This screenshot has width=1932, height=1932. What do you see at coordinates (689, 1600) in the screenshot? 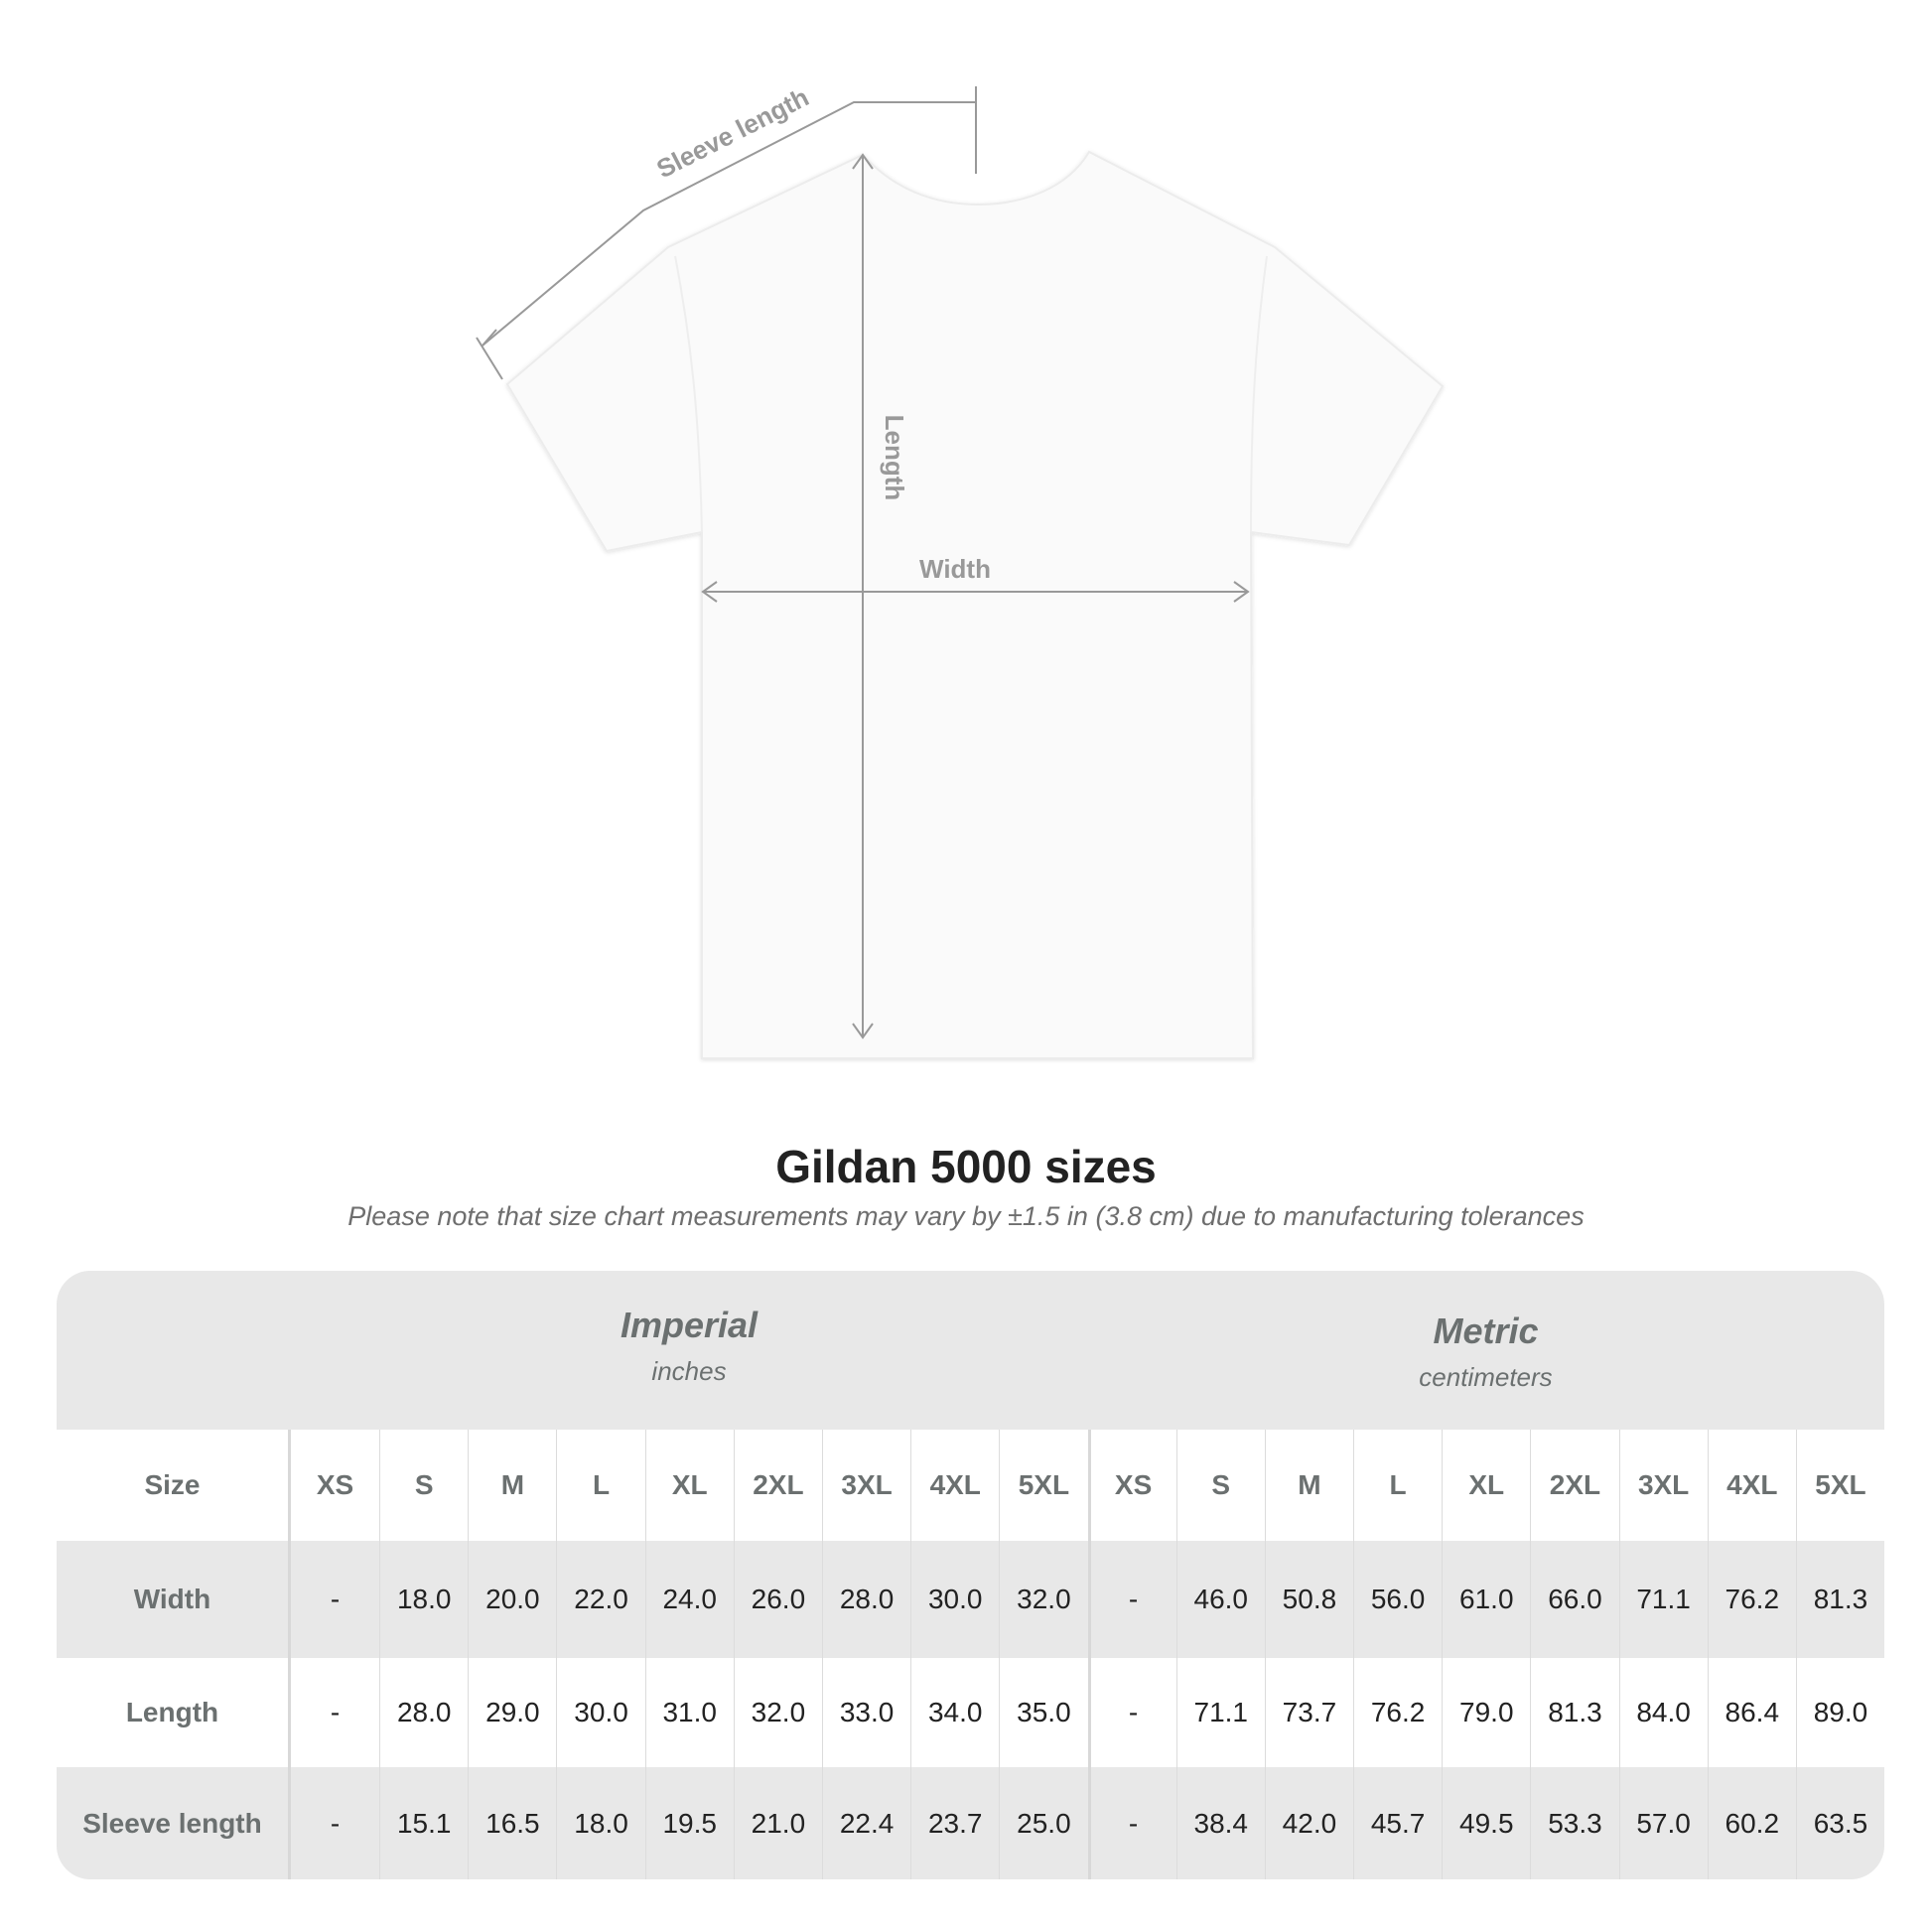
I see `imperial-value-cell: 24.0` at bounding box center [689, 1600].